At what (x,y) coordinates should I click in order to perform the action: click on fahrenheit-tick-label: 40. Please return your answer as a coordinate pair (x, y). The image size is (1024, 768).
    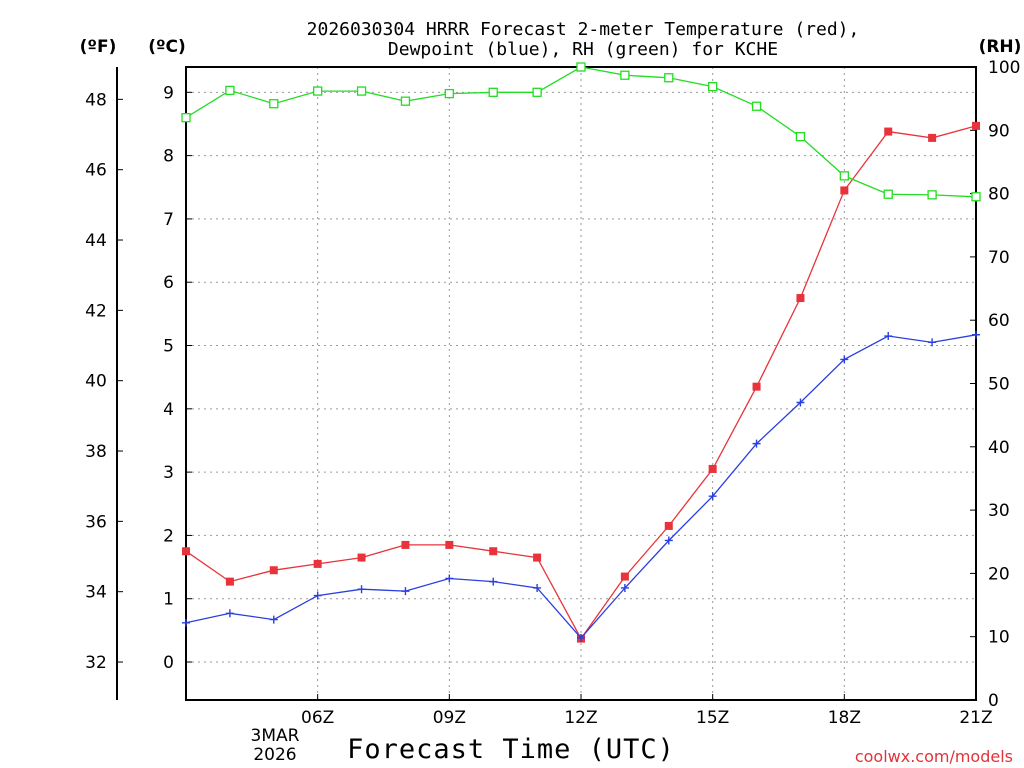
    Looking at the image, I should click on (96, 382).